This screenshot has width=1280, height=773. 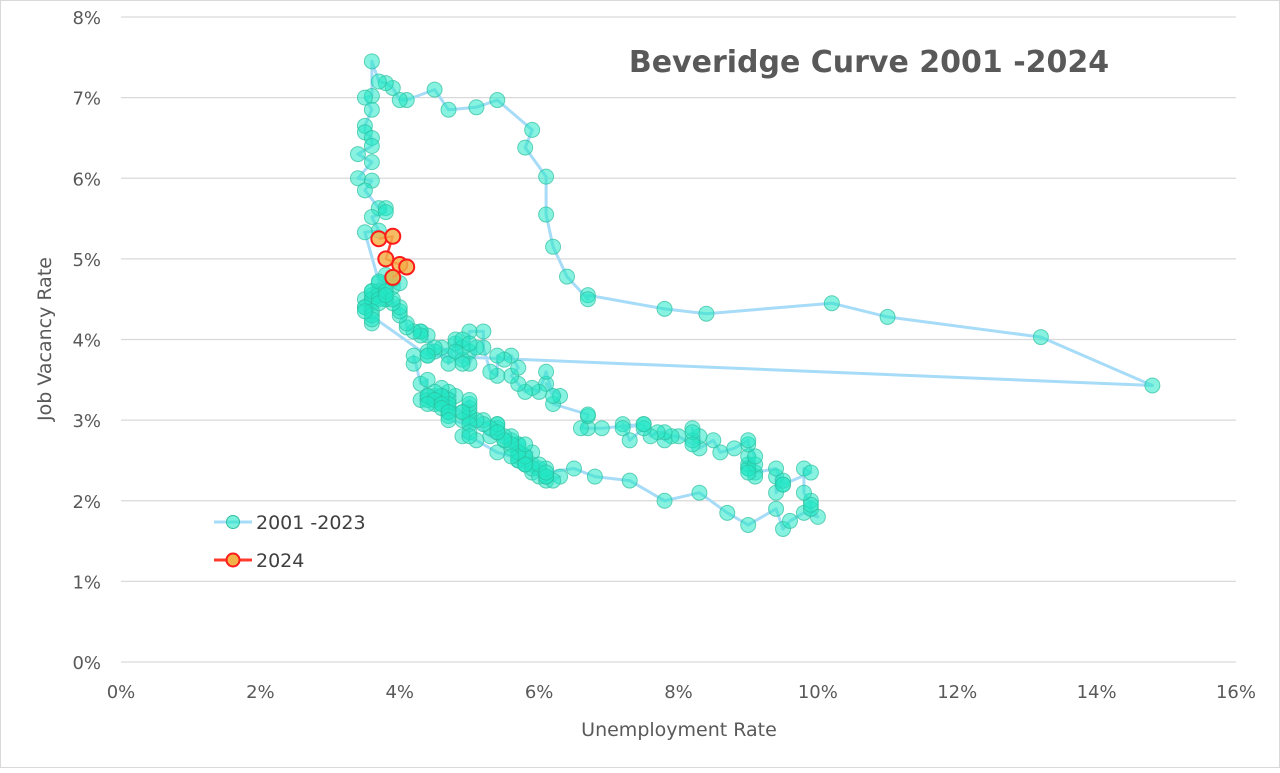 What do you see at coordinates (869, 62) in the screenshot?
I see `chart-title: Beveridge Curve 2001 -2024` at bounding box center [869, 62].